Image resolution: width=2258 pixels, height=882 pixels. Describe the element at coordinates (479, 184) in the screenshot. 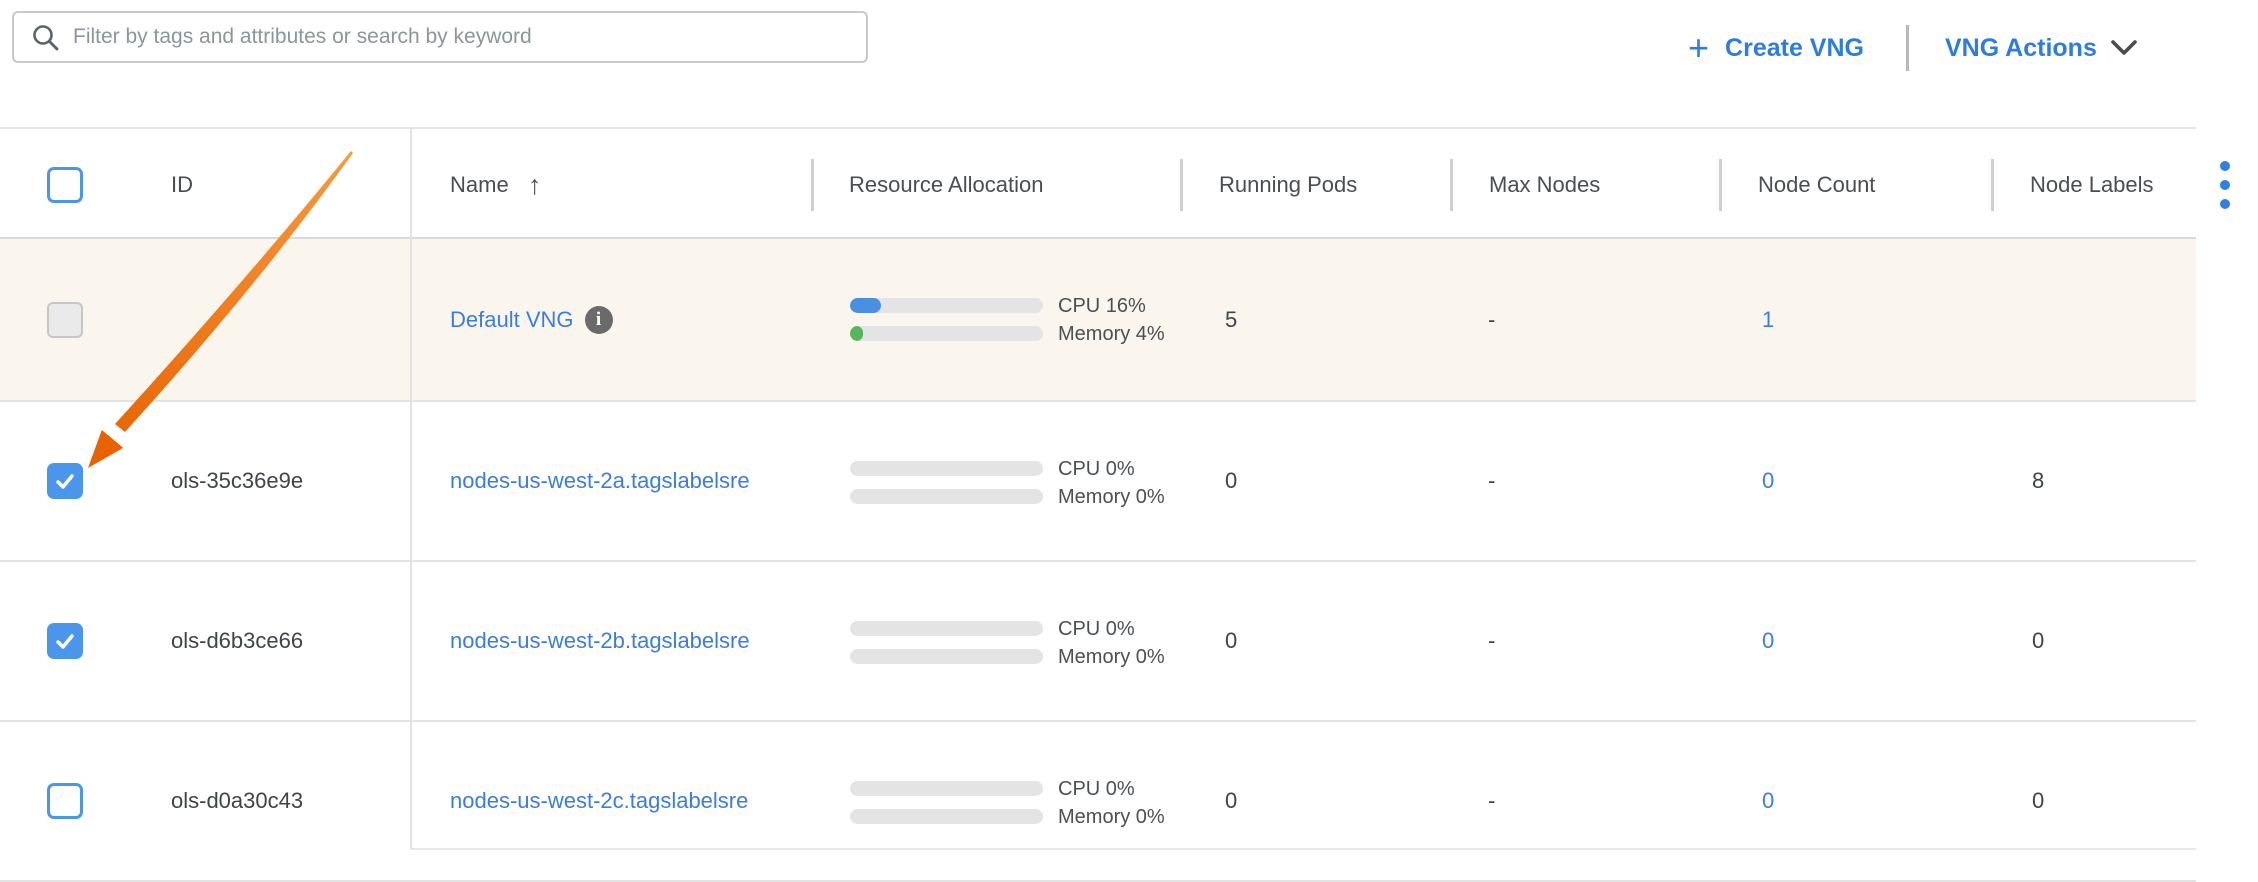

I see `column-header-name: Name` at that location.